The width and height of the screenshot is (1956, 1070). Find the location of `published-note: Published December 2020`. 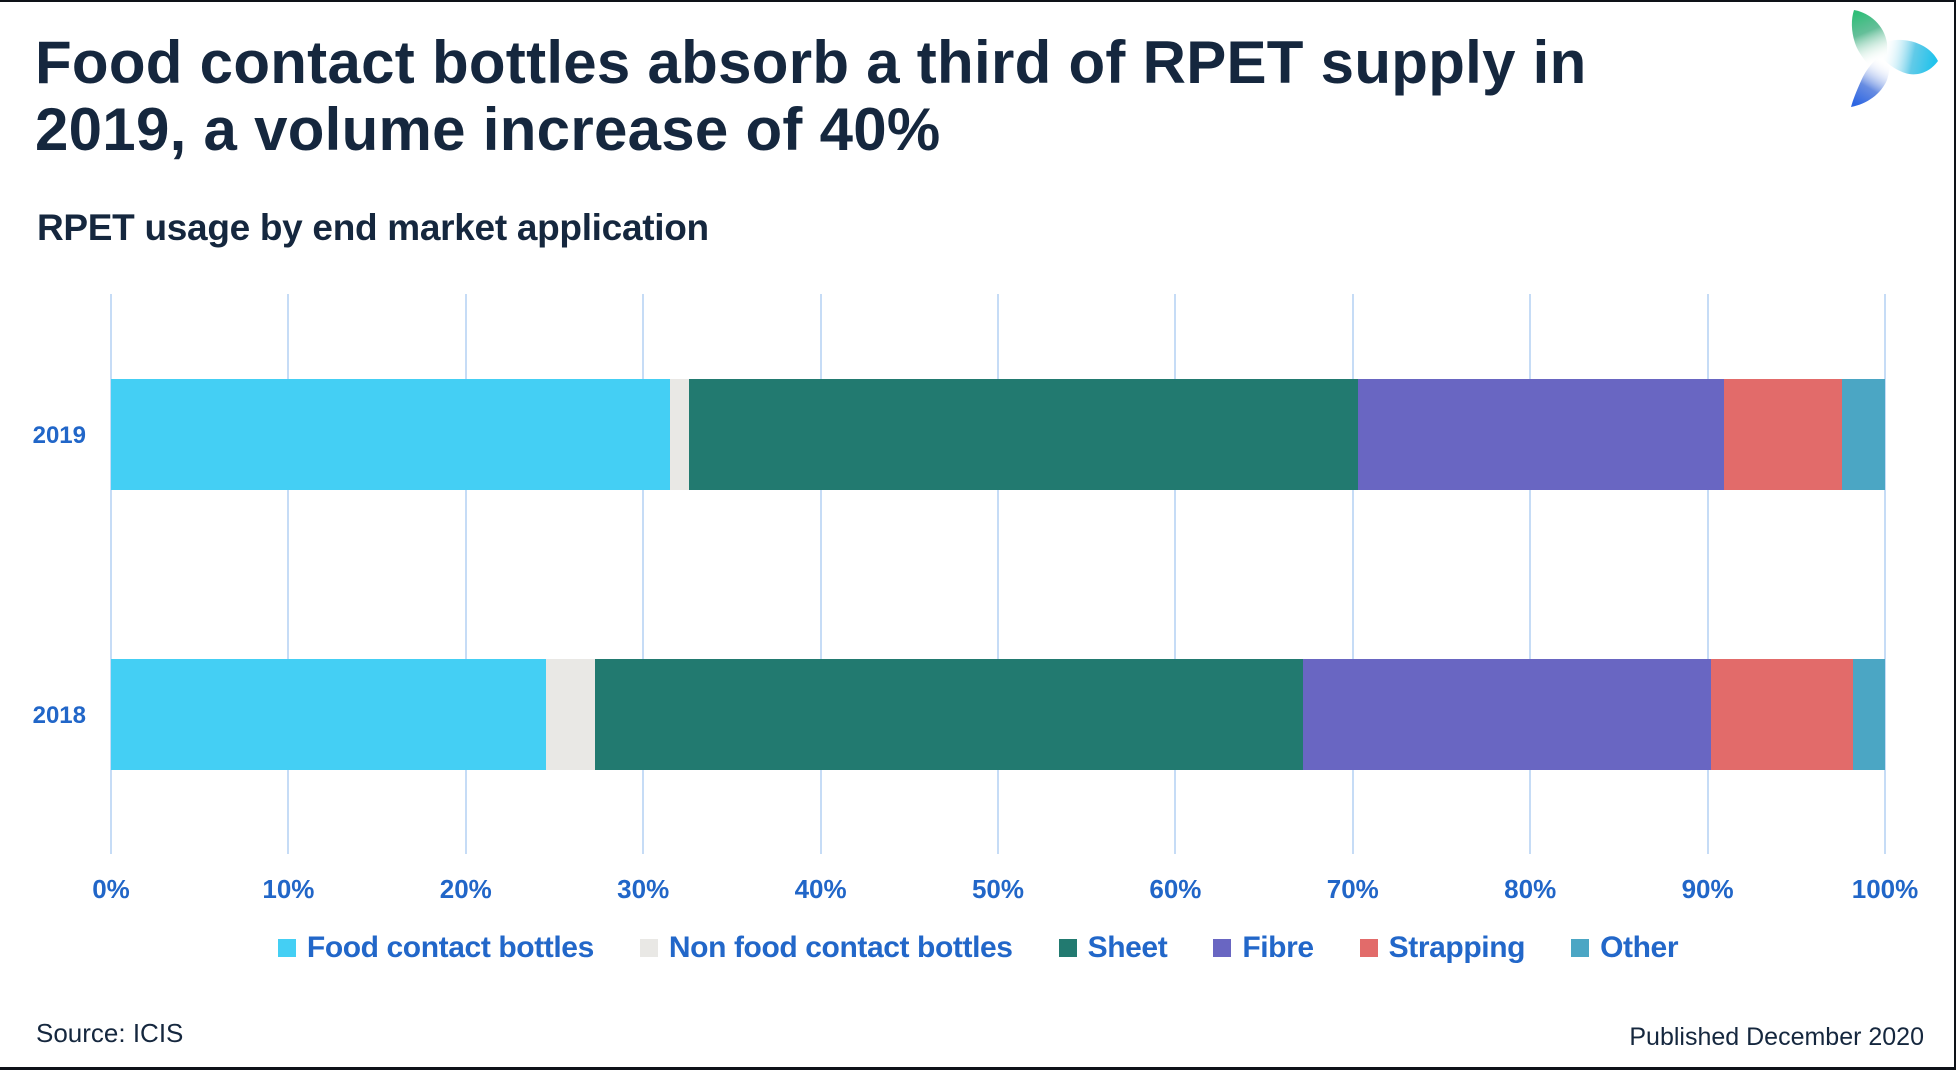

published-note: Published December 2020 is located at coordinates (1776, 1037).